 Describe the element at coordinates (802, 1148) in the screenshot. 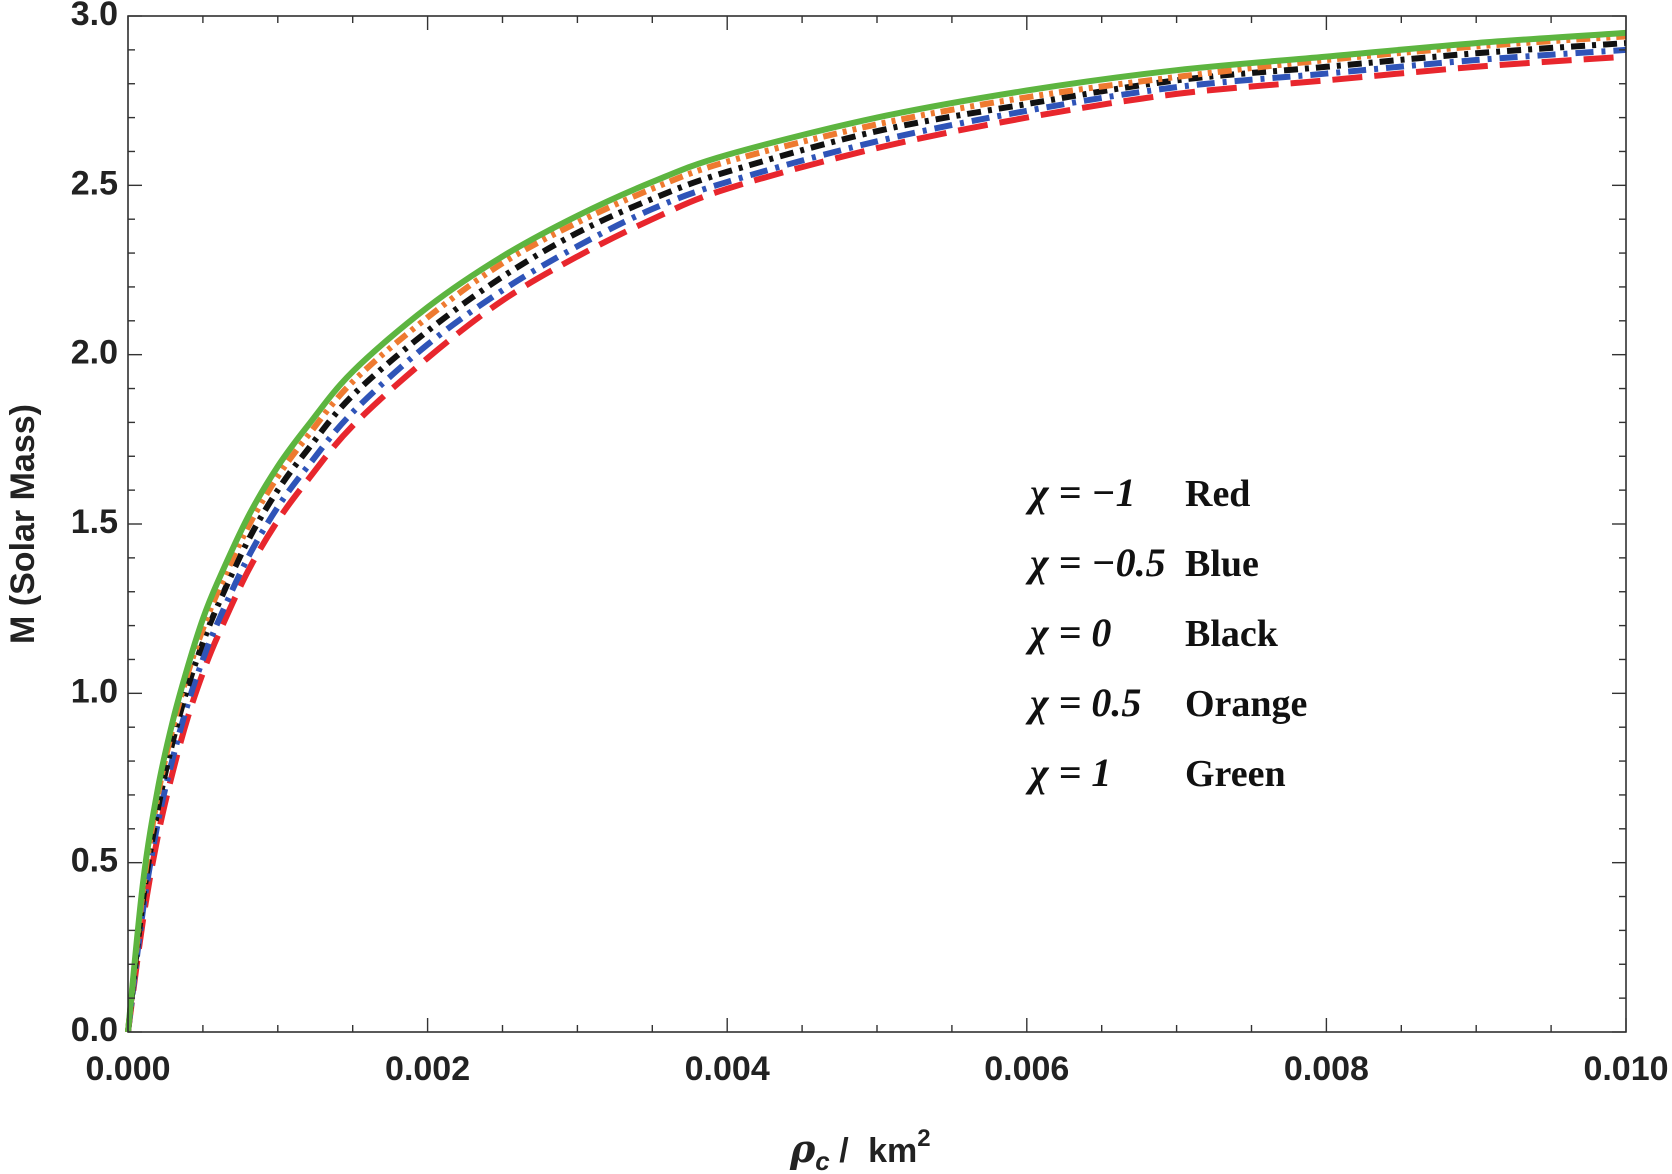

I see `x-axis-symbol: ρ` at that location.